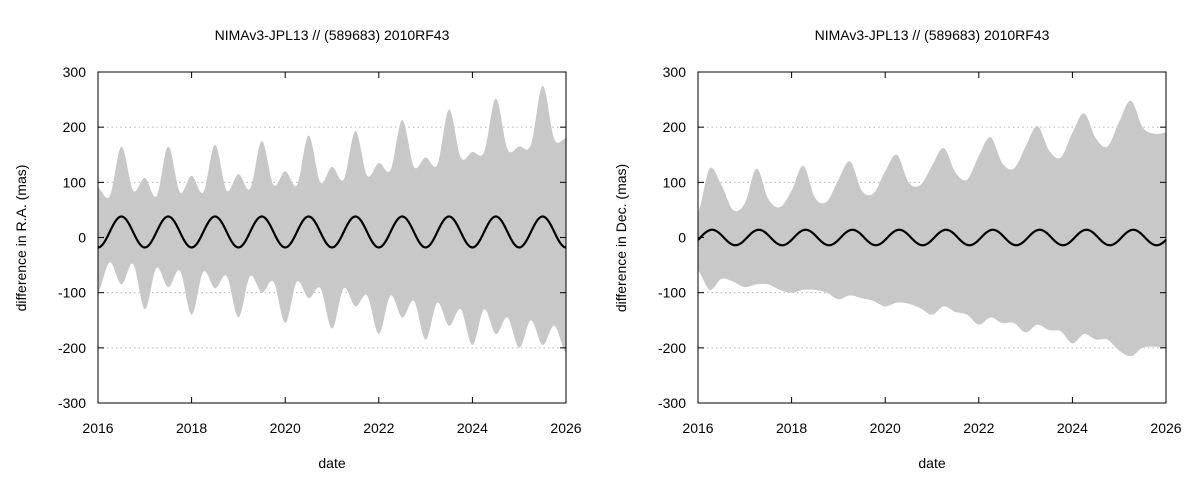  Describe the element at coordinates (932, 237) in the screenshot. I see `difference-curve-dec` at that location.